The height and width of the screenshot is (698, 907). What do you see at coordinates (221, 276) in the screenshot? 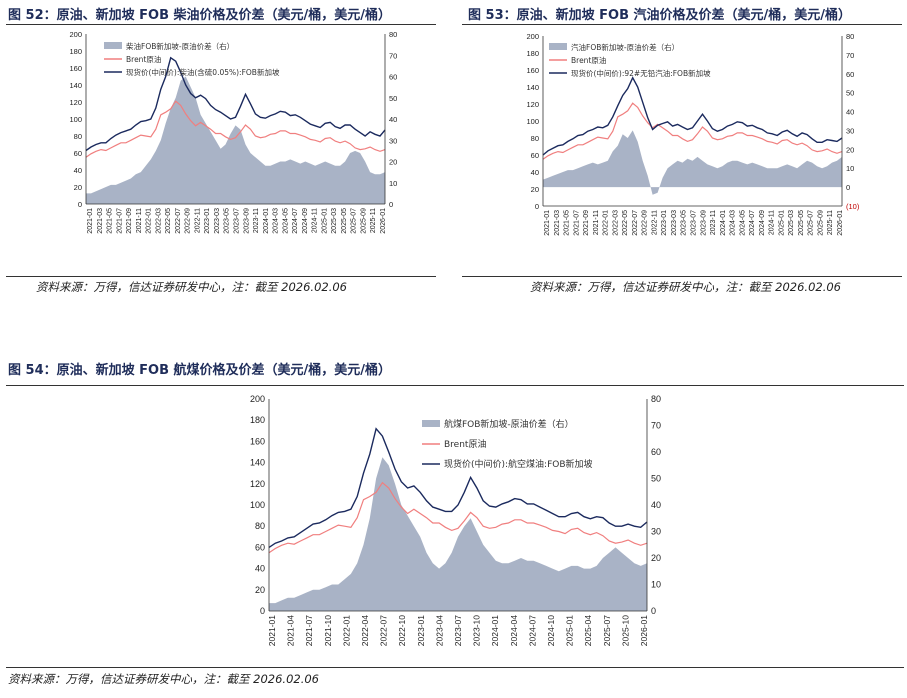
I see `figure-52-bottom-rule` at bounding box center [221, 276].